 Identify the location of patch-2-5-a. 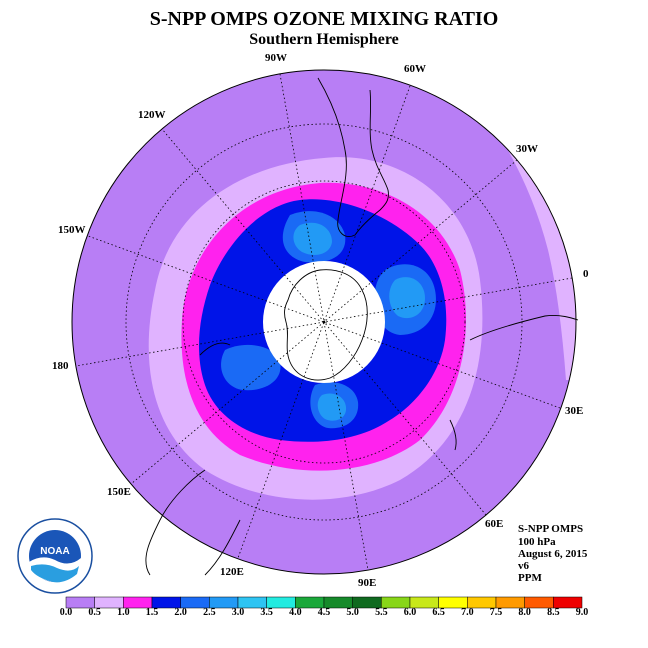
(312, 238).